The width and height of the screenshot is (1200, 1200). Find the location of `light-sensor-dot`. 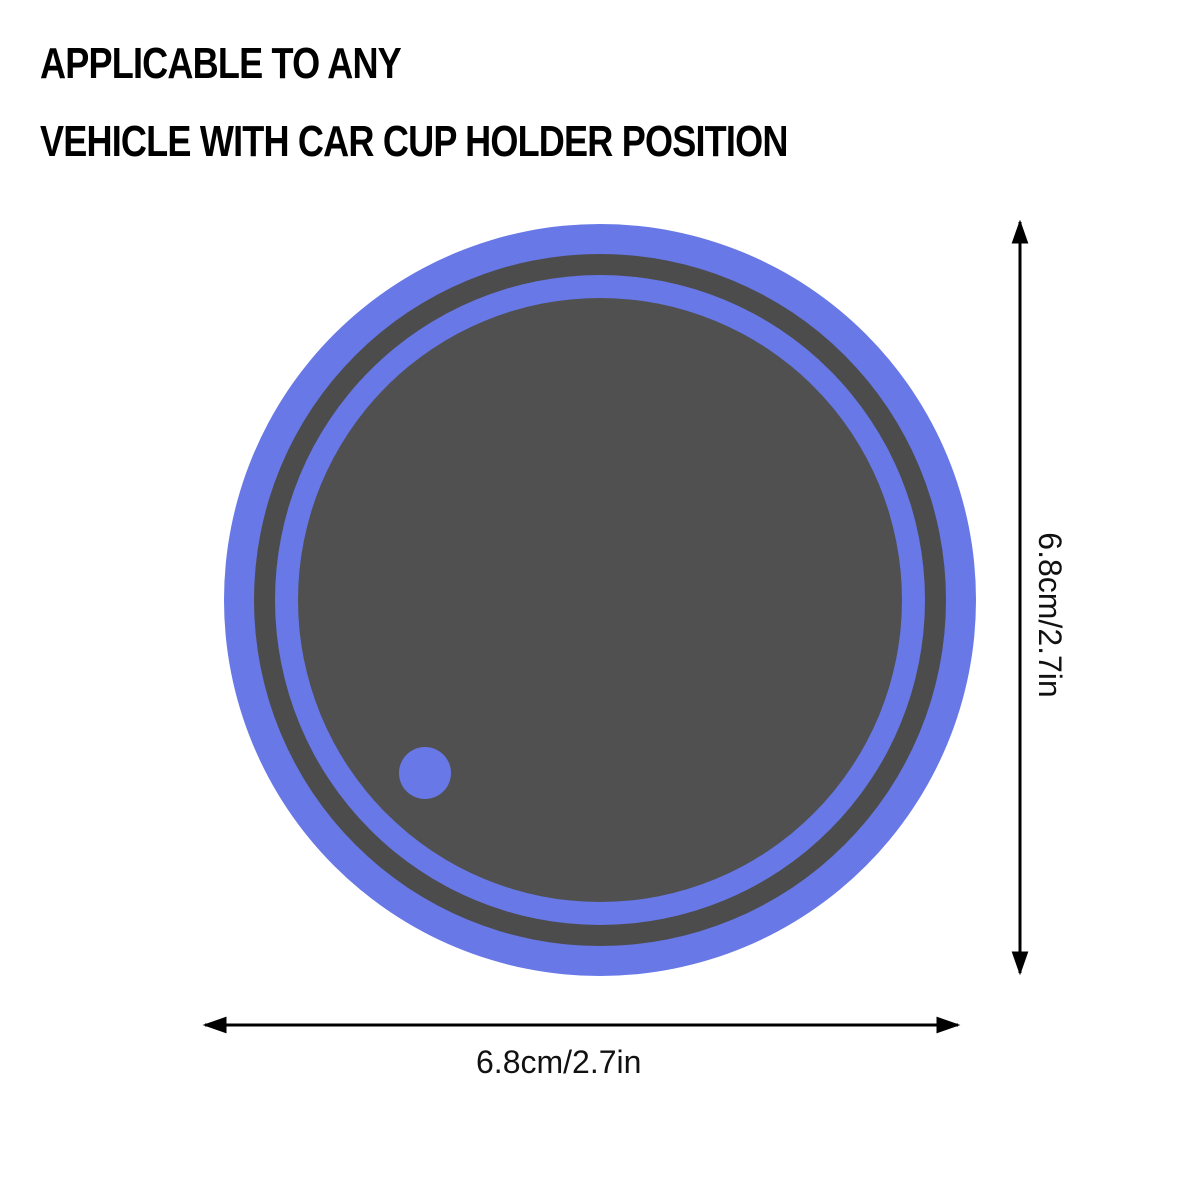

light-sensor-dot is located at coordinates (425, 773).